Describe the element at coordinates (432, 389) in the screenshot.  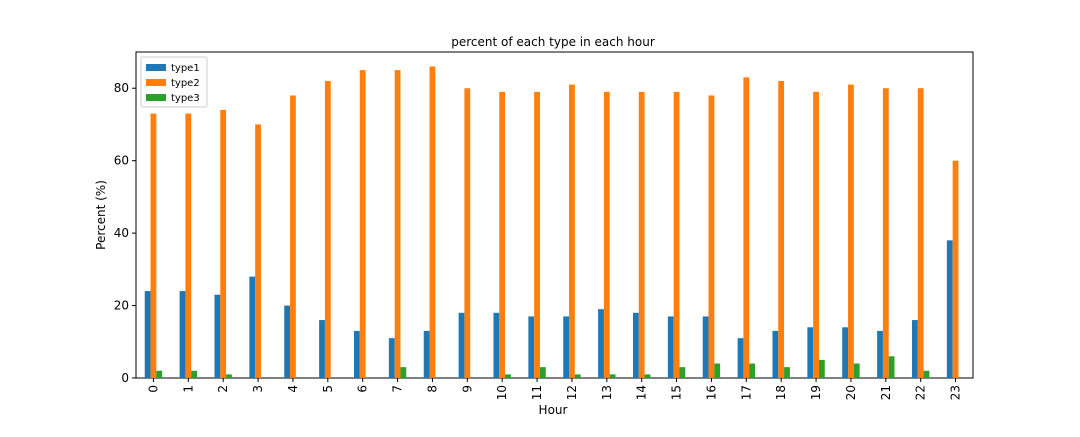
I see `x-tick-label-8: 8` at that location.